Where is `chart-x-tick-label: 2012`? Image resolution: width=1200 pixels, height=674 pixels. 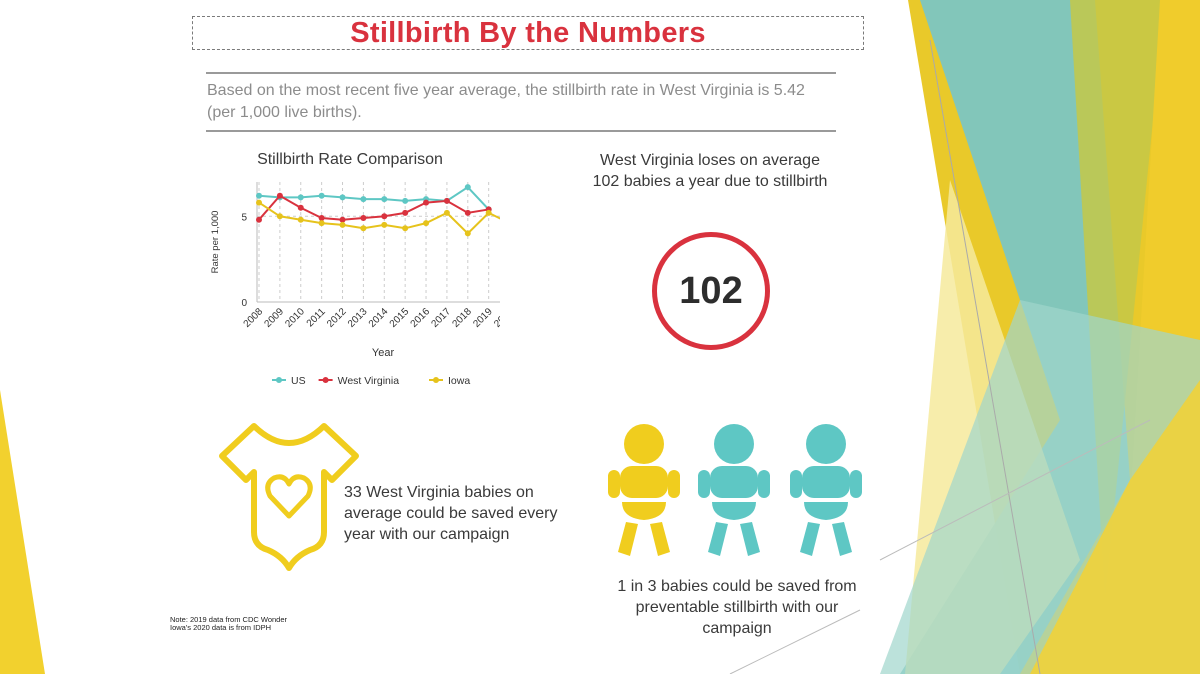
chart-x-tick-label: 2012 is located at coordinates (337, 318).